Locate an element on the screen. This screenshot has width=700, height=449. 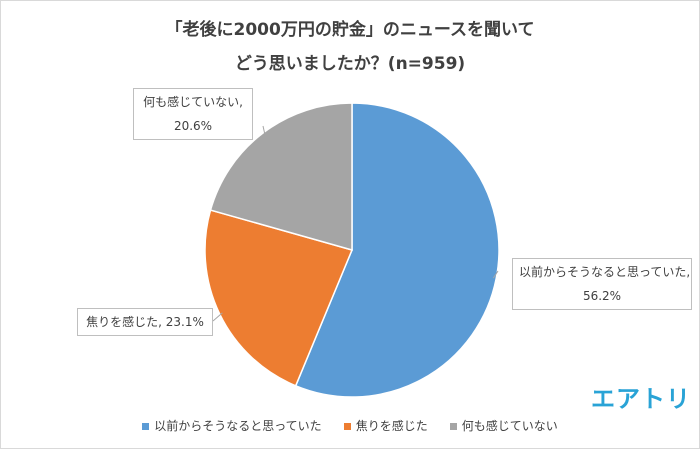
legend-item: 以前からそうなると思っていた is located at coordinates (232, 425).